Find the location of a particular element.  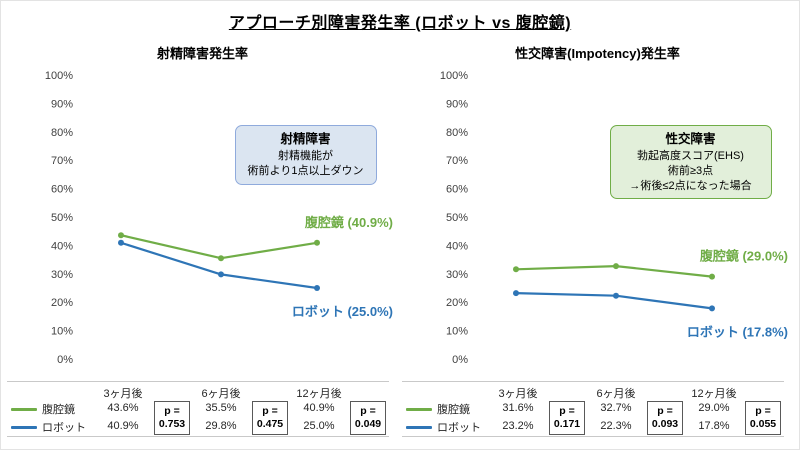

table-value: 29.0% is located at coordinates (714, 408).